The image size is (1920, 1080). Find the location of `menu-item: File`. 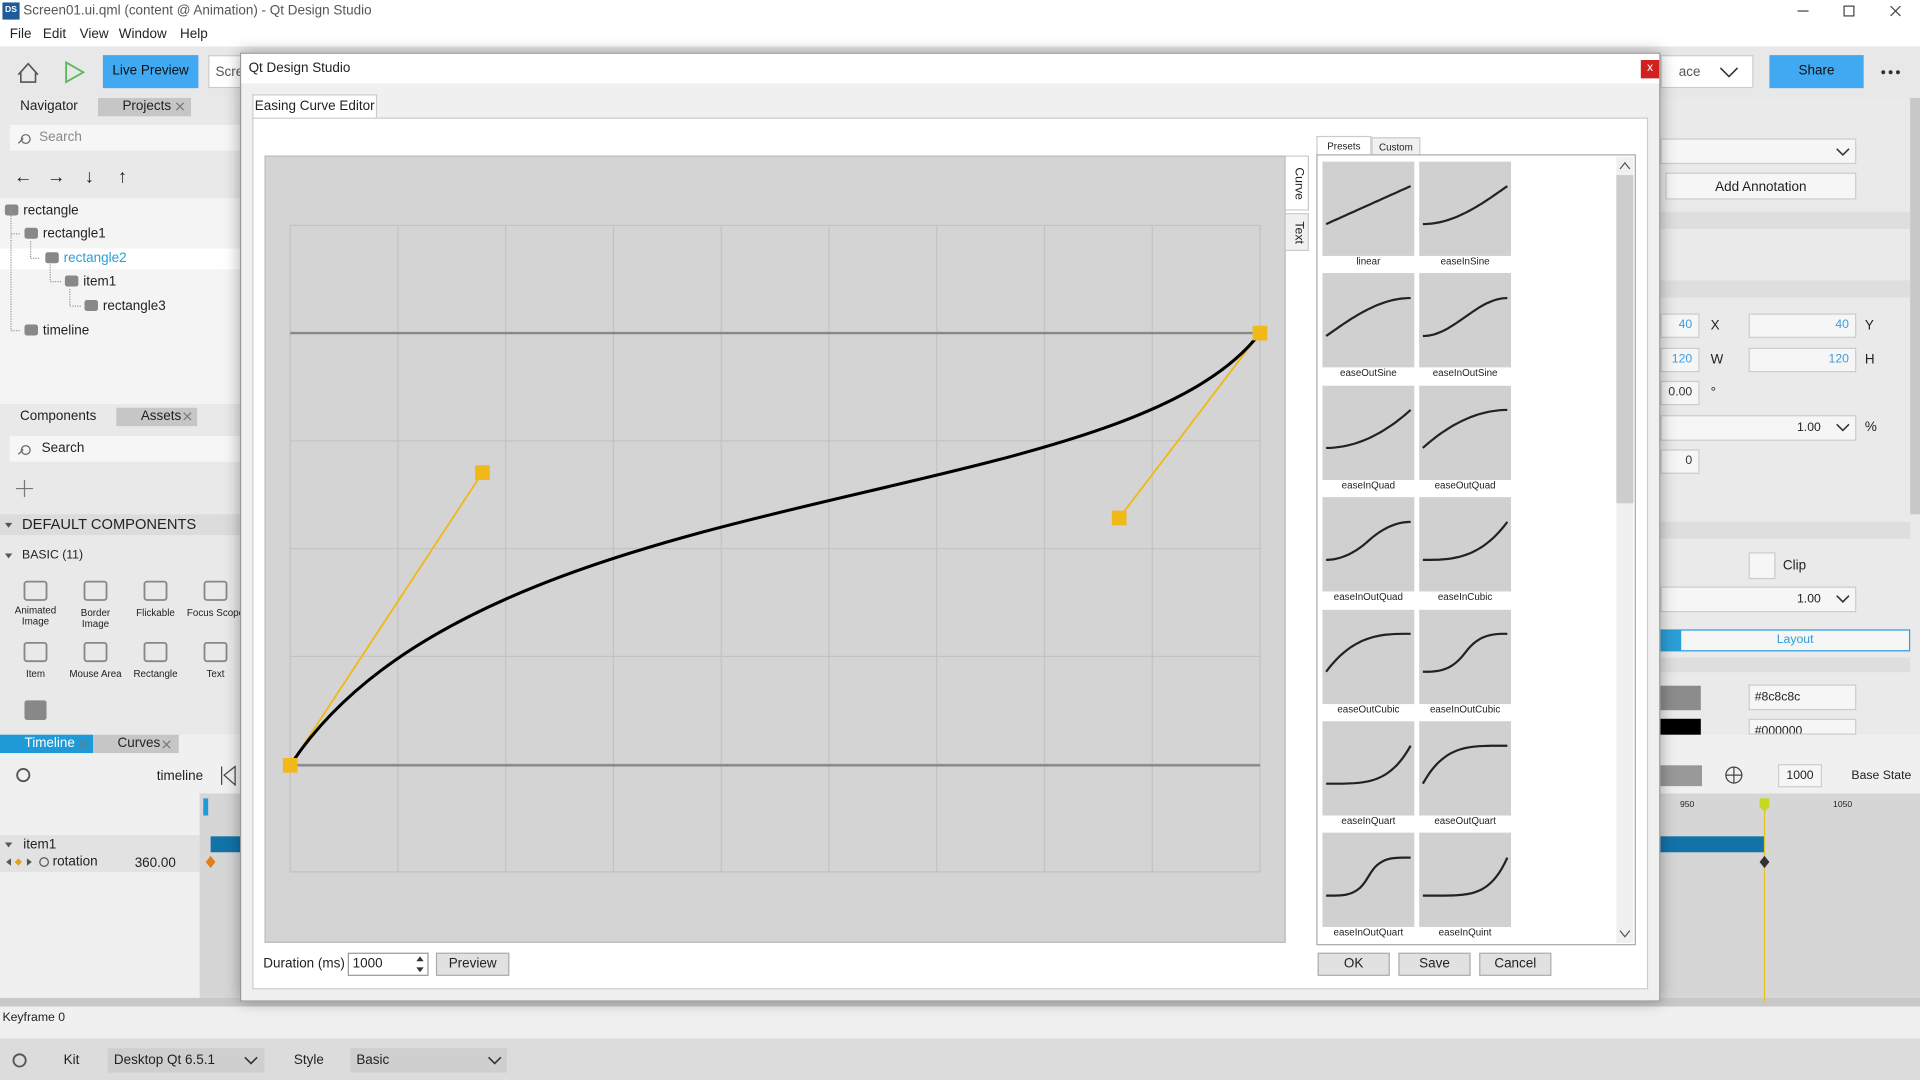

menu-item: File is located at coordinates (20, 34).